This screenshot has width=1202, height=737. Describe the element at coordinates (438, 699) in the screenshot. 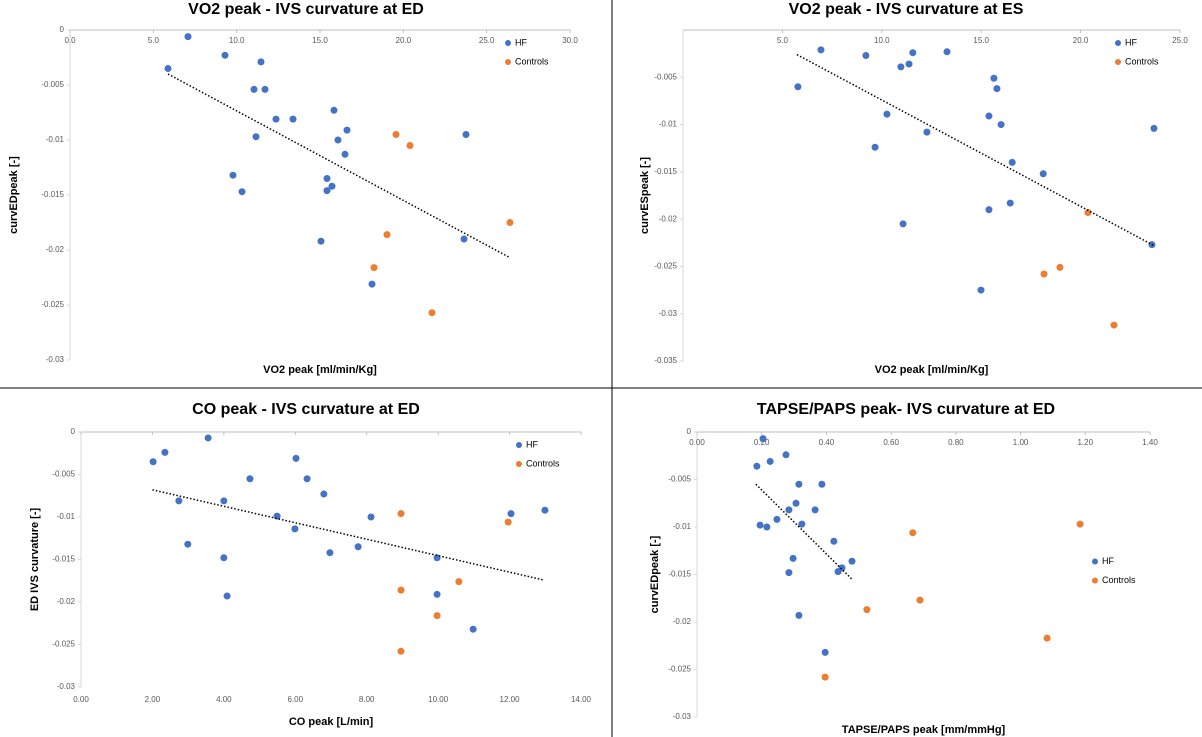

I see `x-tick-label: 10.00` at that location.